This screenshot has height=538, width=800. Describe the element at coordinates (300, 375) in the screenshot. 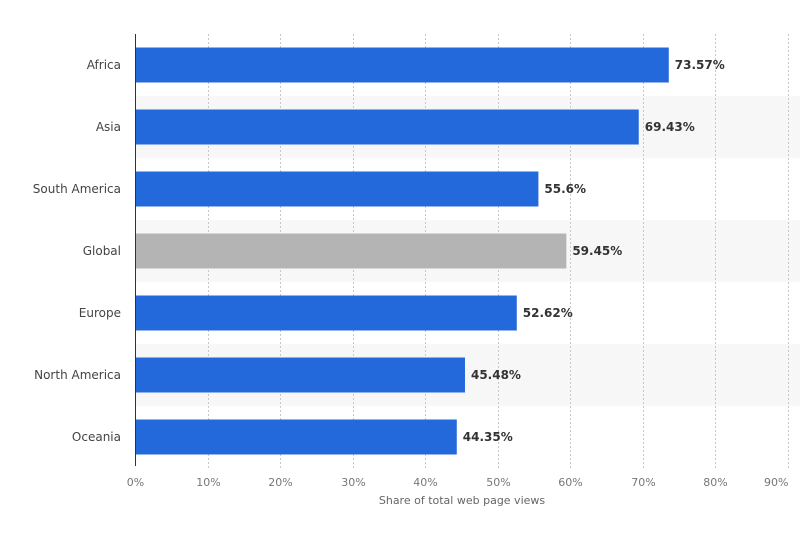

I see `bar-north-america` at that location.